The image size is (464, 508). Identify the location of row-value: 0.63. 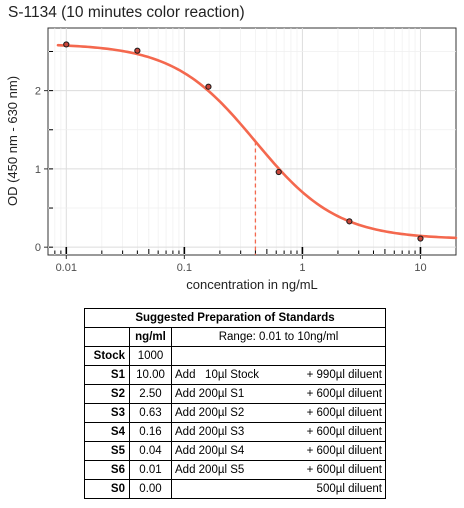
(150, 413).